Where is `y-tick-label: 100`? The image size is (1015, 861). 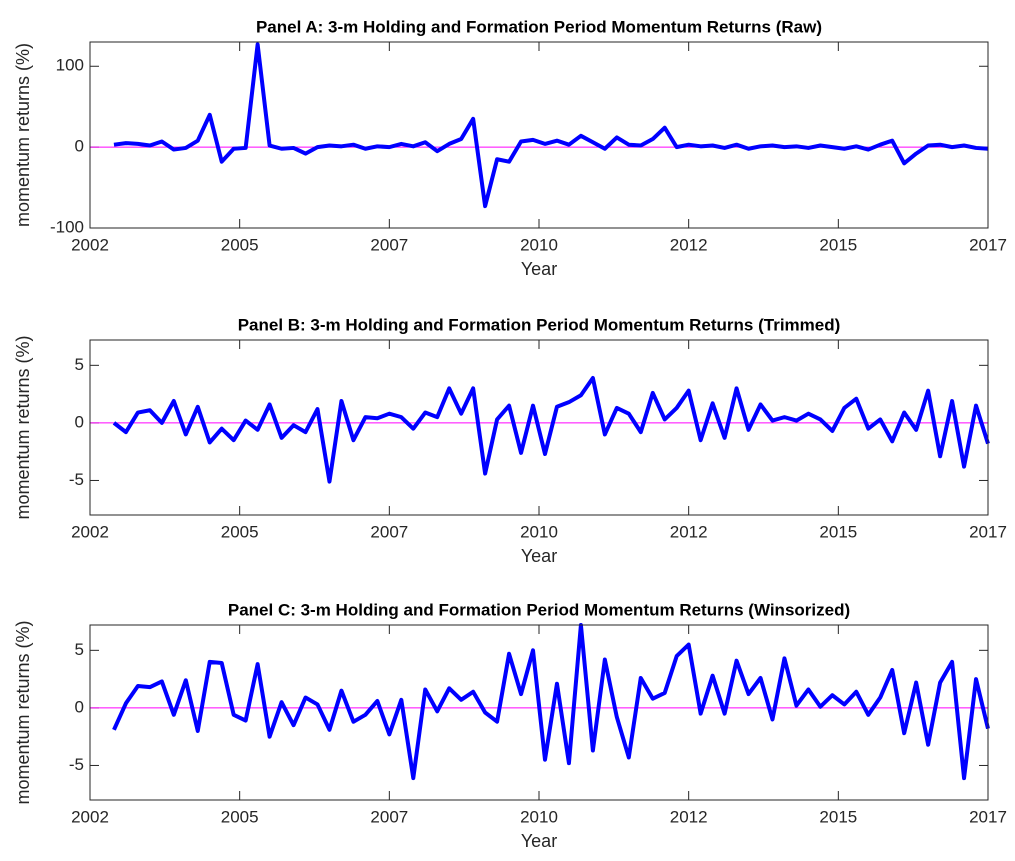 y-tick-label: 100 is located at coordinates (70, 65).